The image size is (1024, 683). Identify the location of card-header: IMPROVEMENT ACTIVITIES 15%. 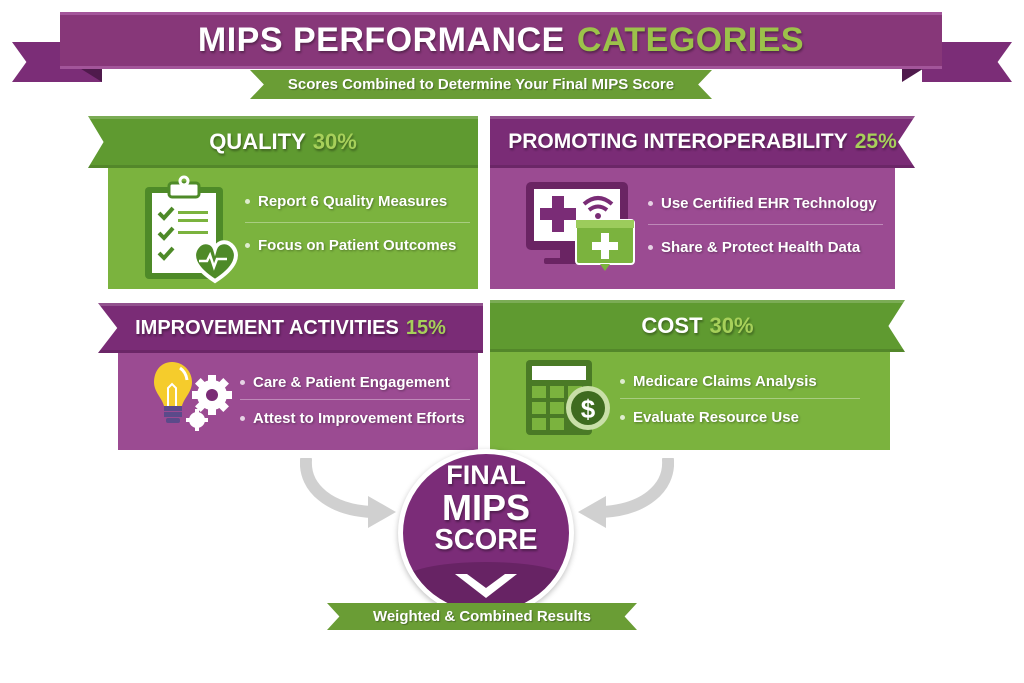
(290, 328).